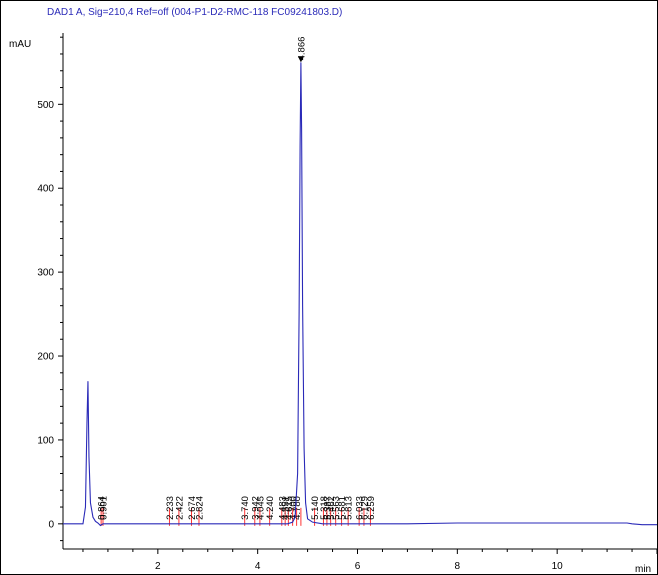 This screenshot has height=575, width=658. What do you see at coordinates (199, 508) in the screenshot?
I see `peak-label: 2.824` at bounding box center [199, 508].